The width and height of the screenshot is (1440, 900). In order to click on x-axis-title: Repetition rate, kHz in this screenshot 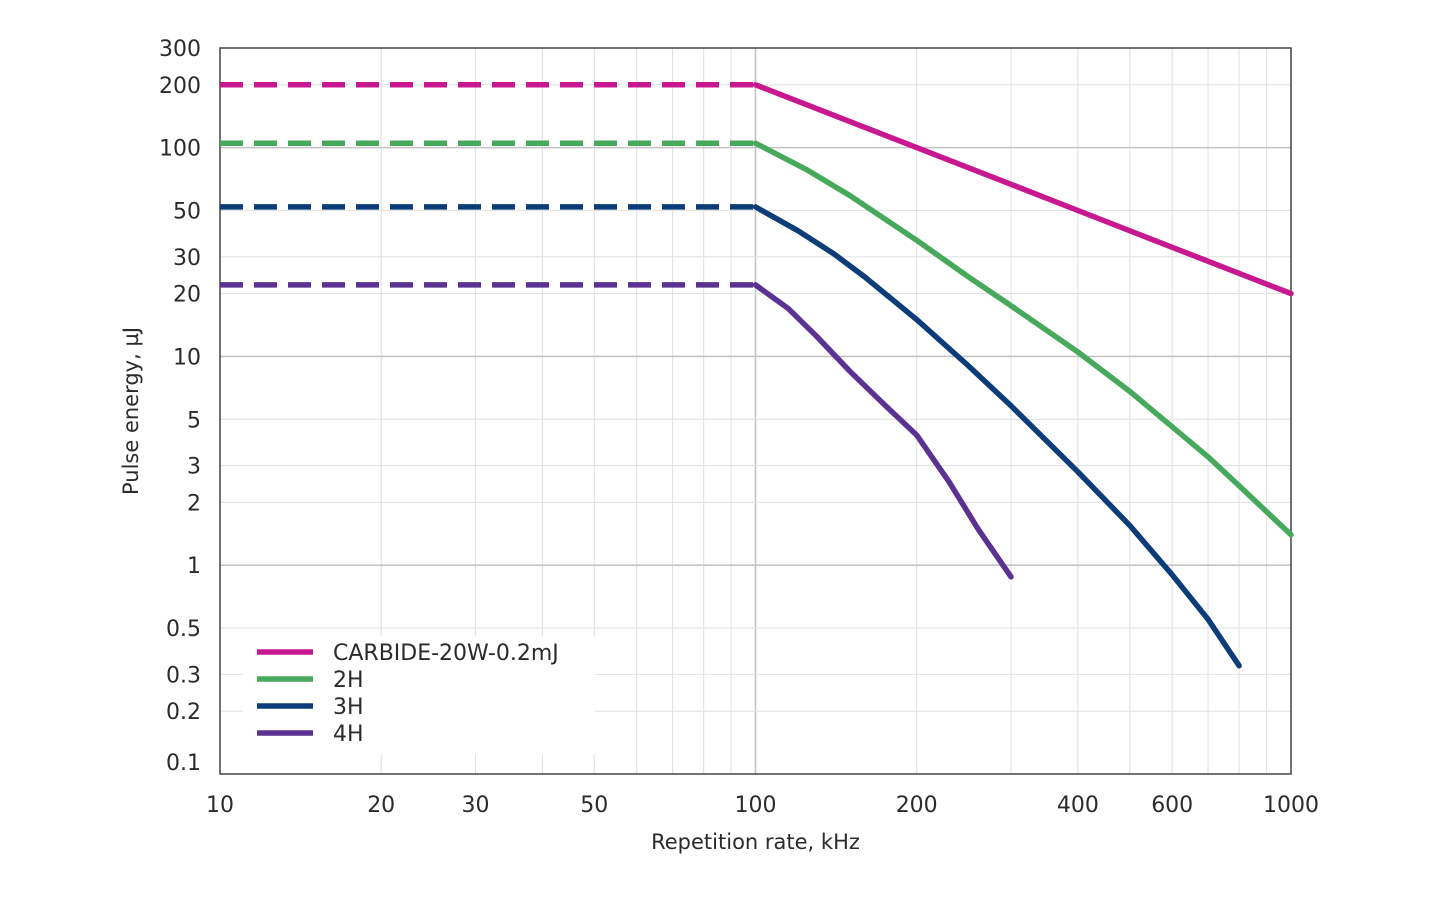, I will do `click(755, 842)`.